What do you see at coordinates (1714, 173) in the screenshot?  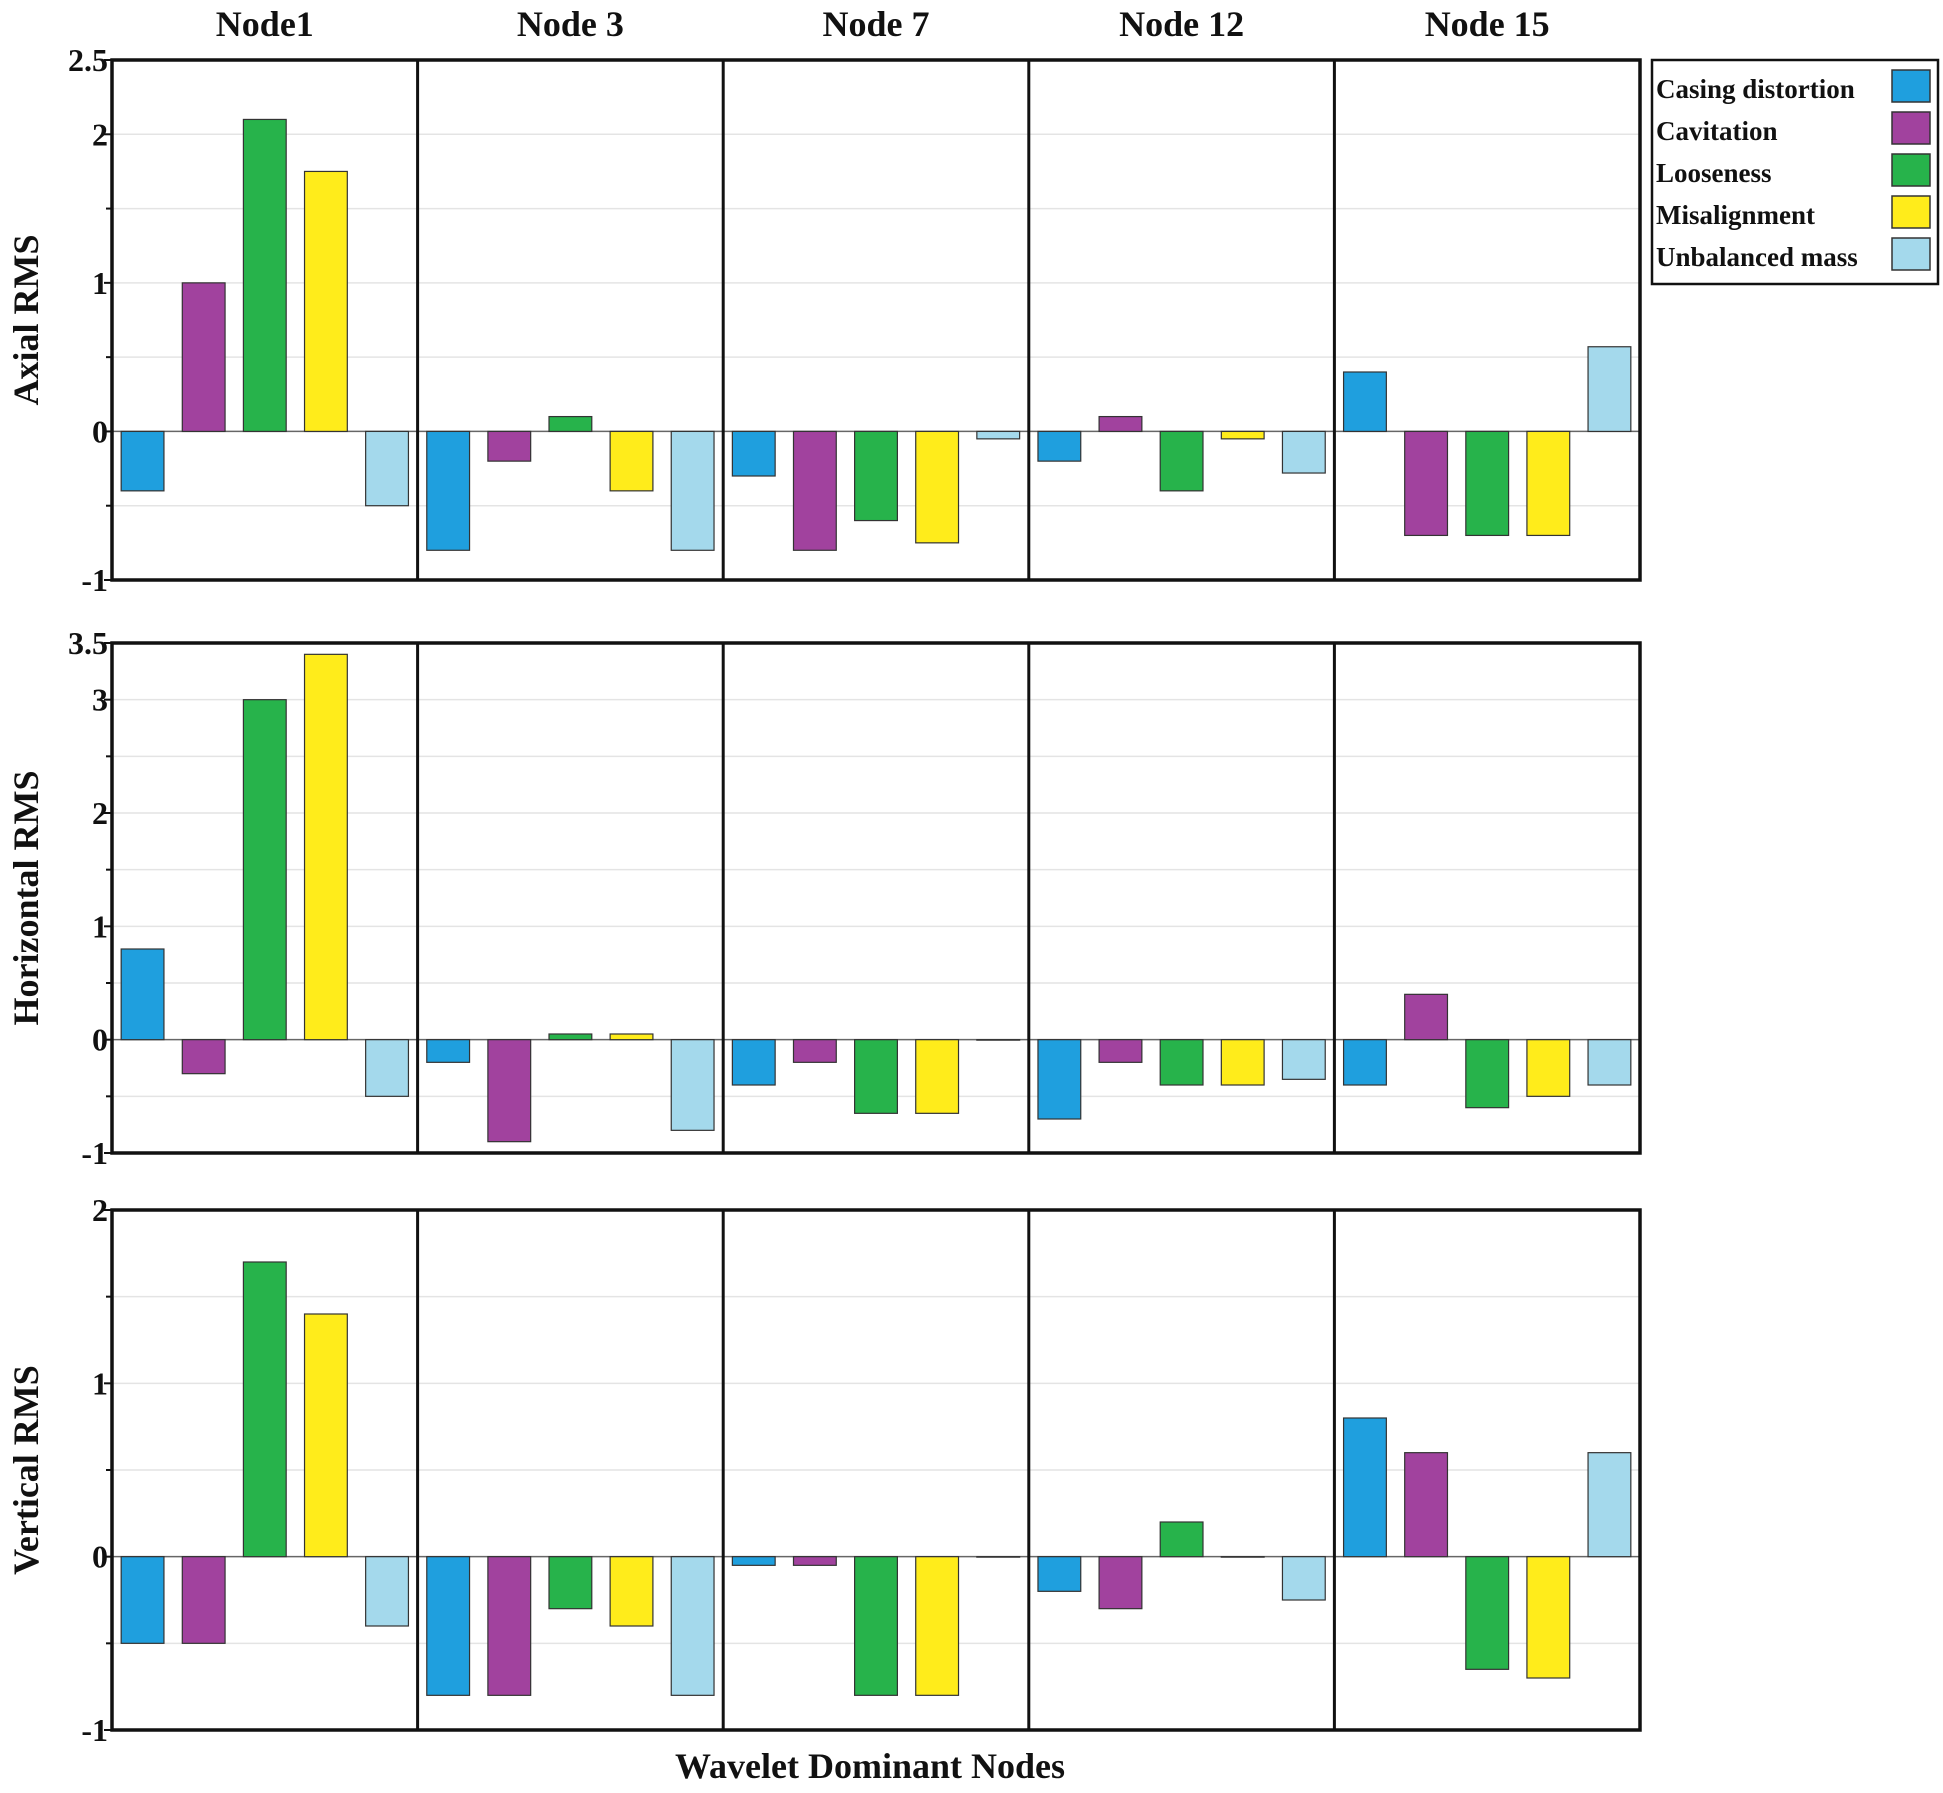 I see `legend-label-looseness: Looseness` at bounding box center [1714, 173].